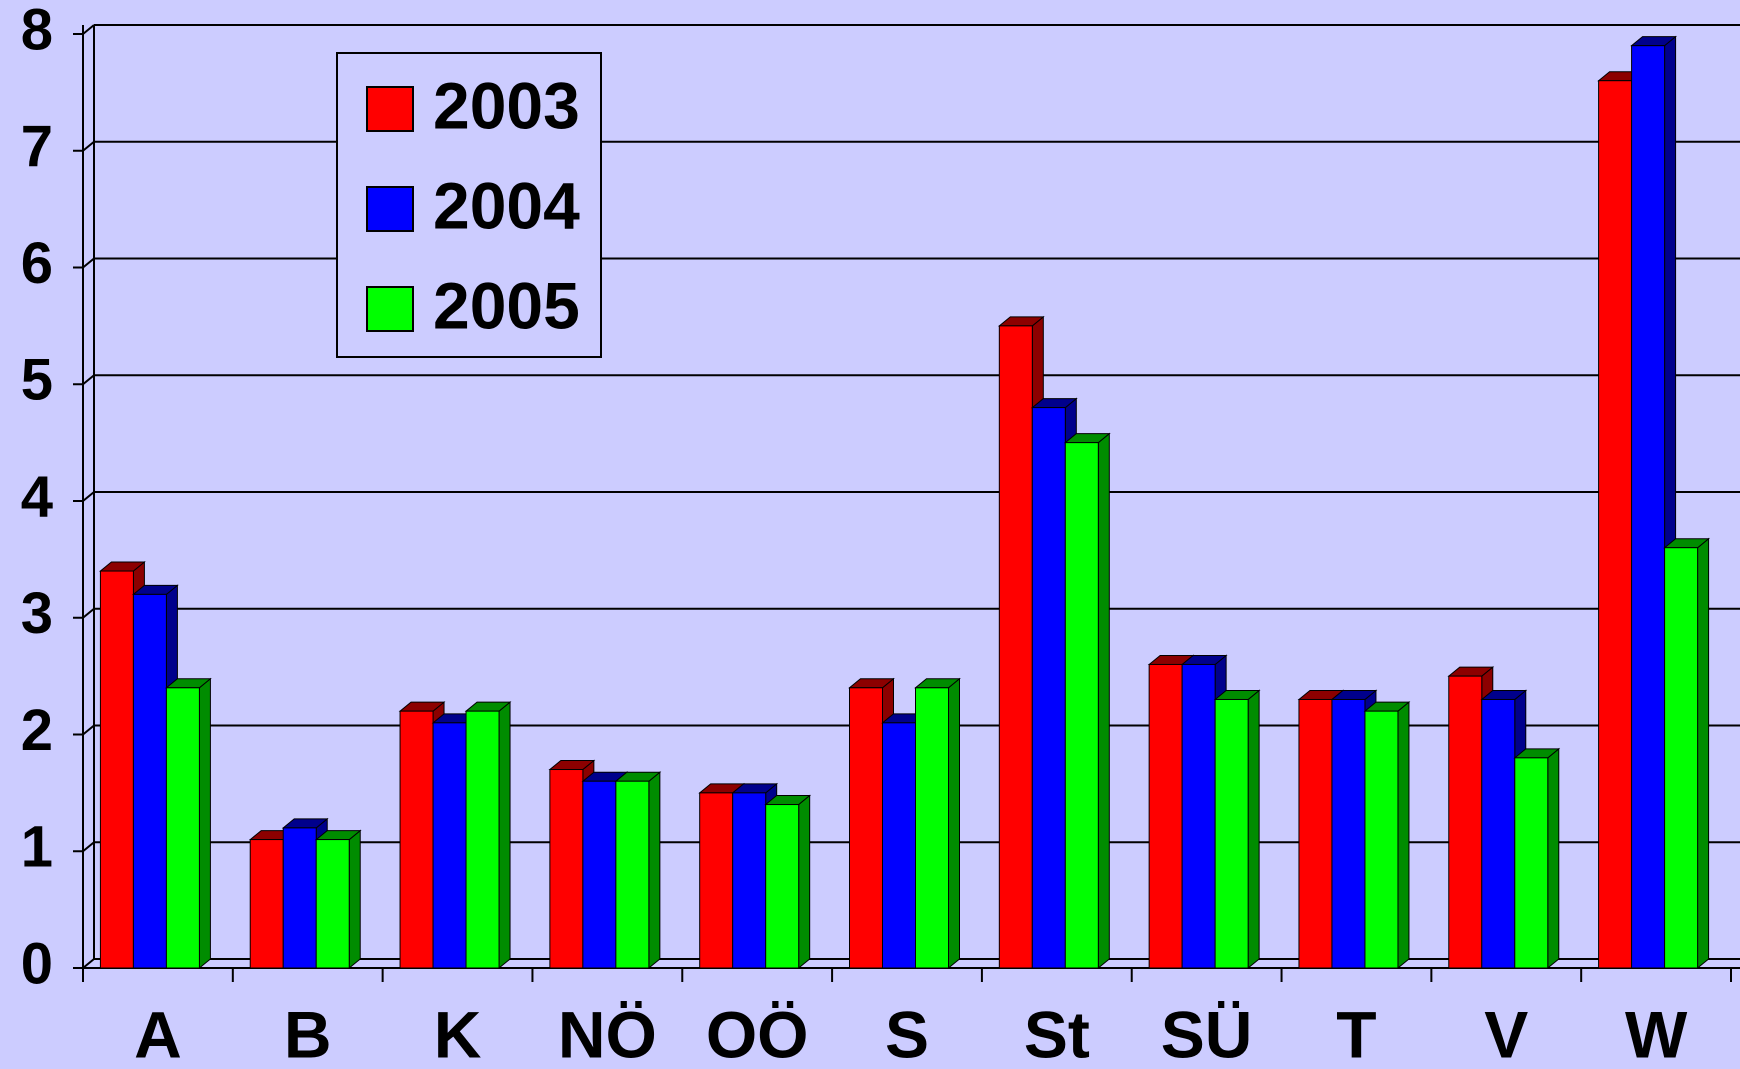 The image size is (1740, 1069). What do you see at coordinates (1057, 1033) in the screenshot?
I see `x-tick-label: St` at bounding box center [1057, 1033].